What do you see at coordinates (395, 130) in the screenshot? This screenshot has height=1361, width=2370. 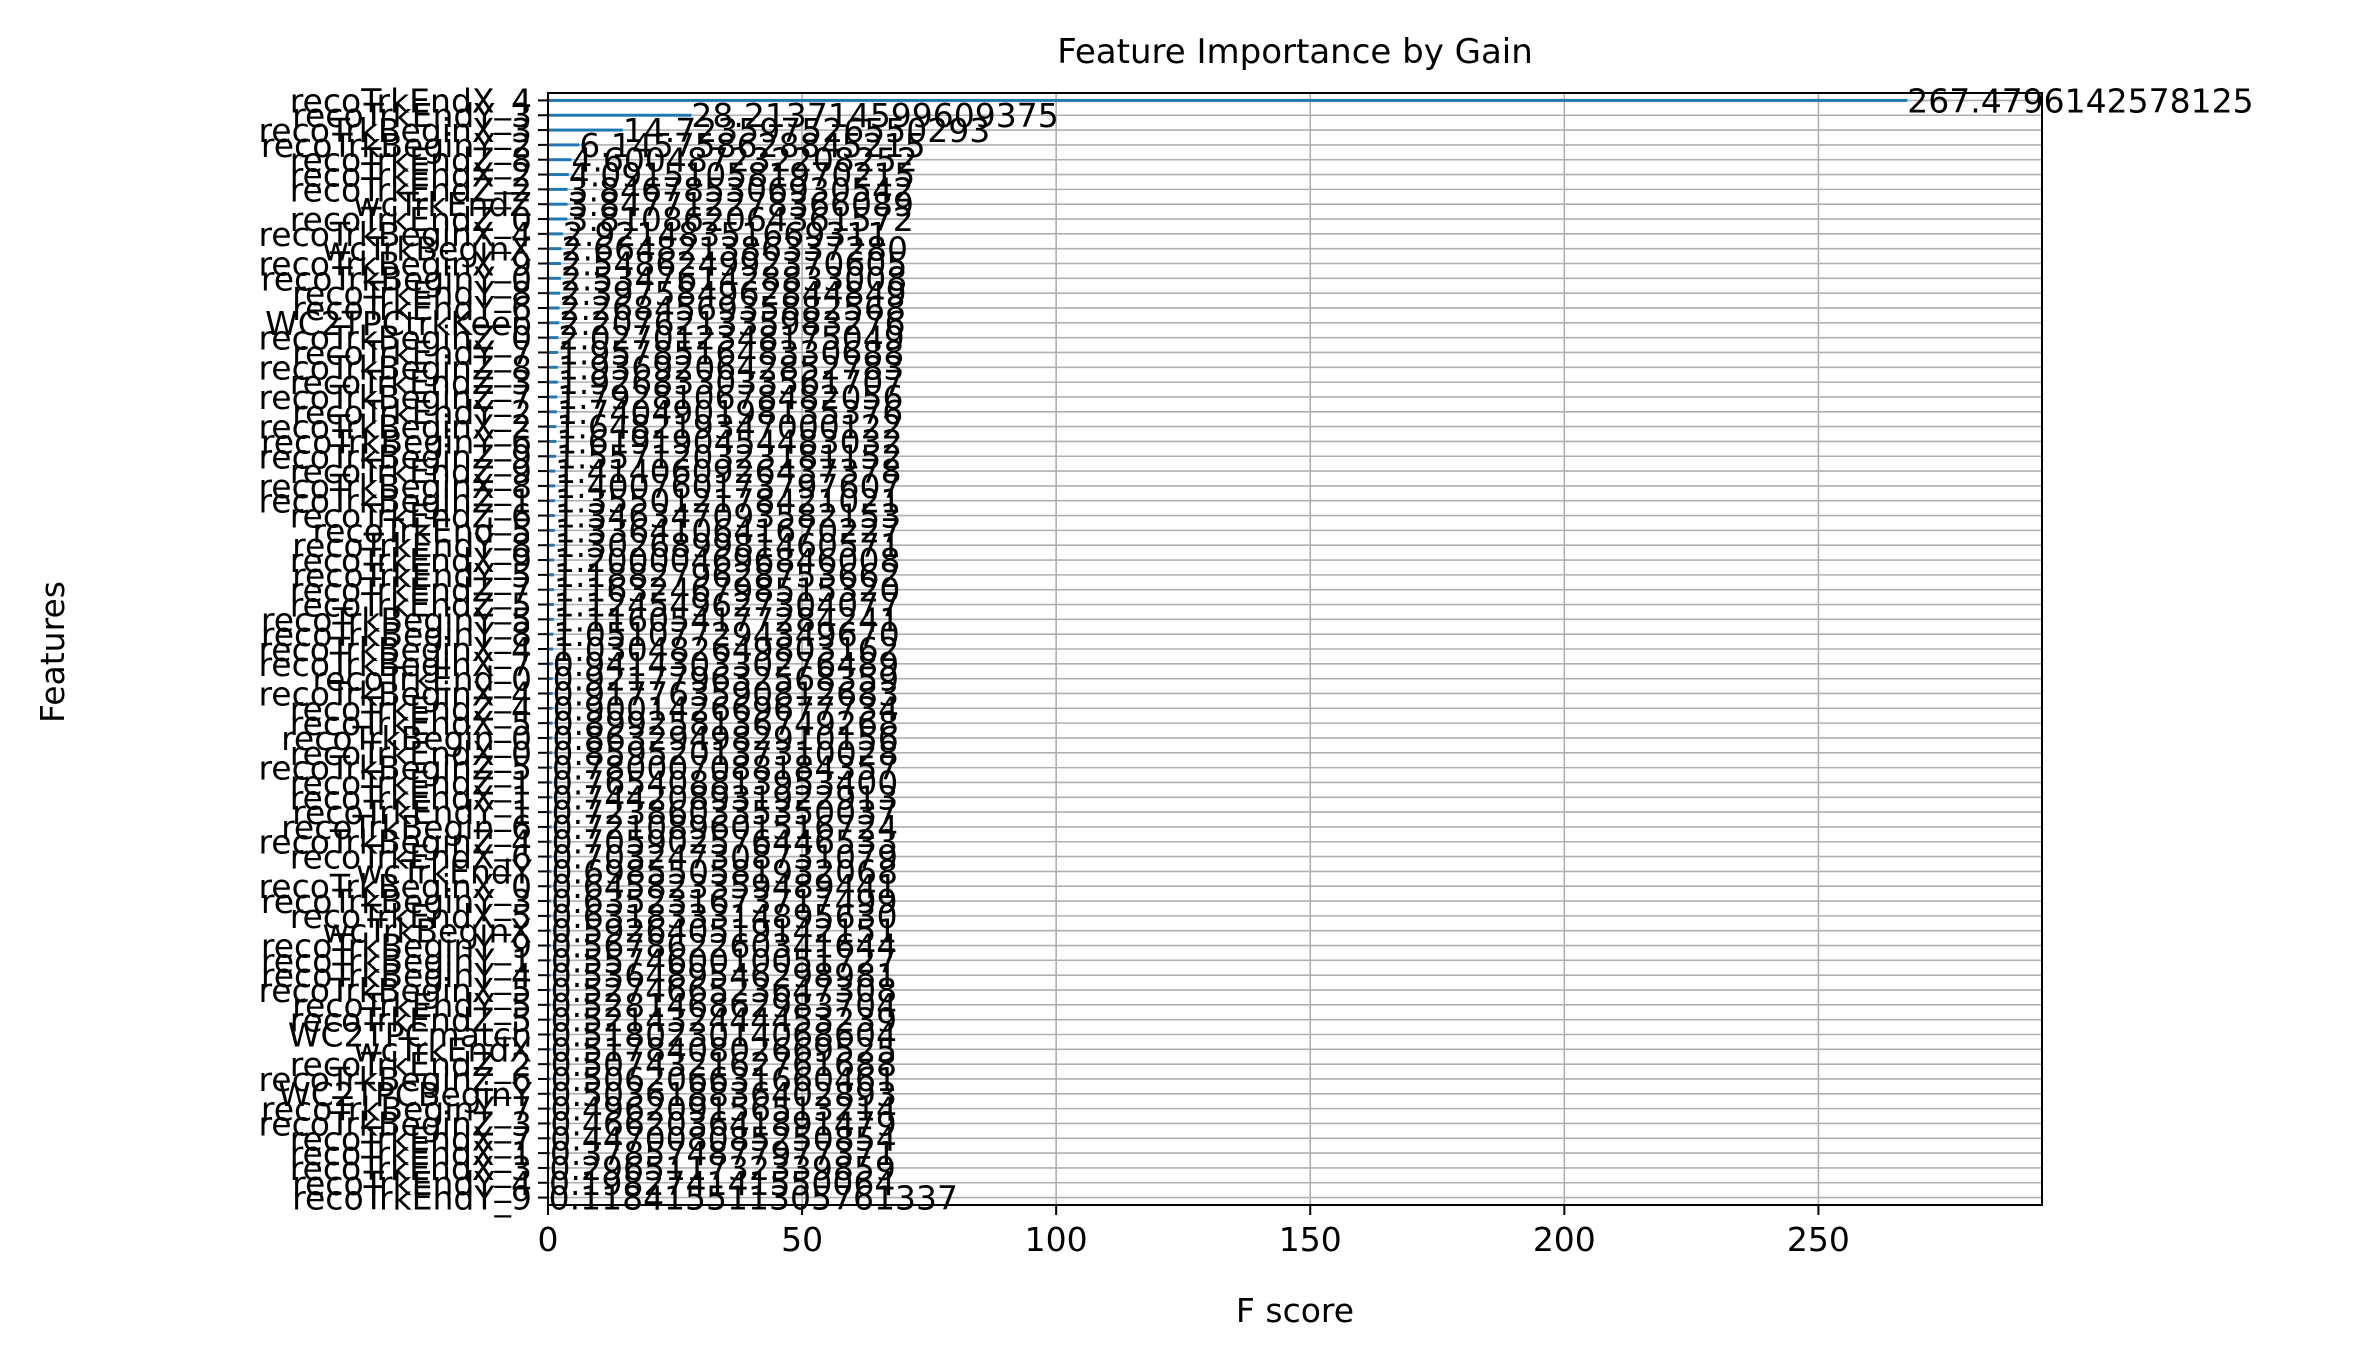 I see `y-tick-label: recoTrkBeginX_3` at bounding box center [395, 130].